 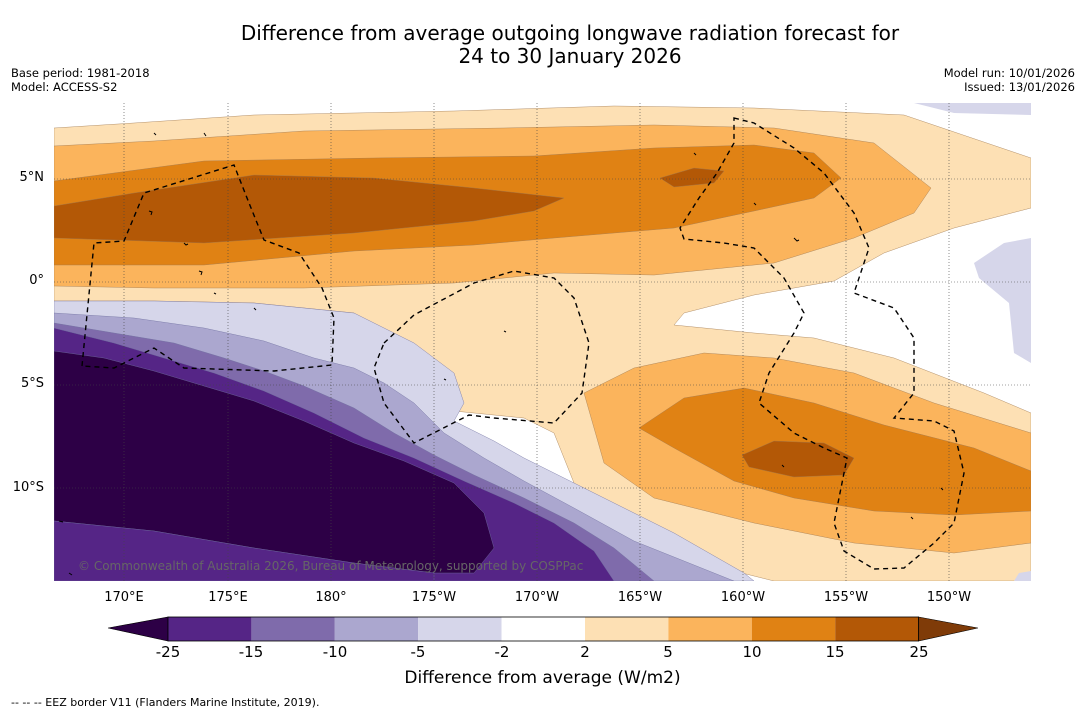 I want to click on lon-label-175e: 175°E, so click(x=228, y=597).